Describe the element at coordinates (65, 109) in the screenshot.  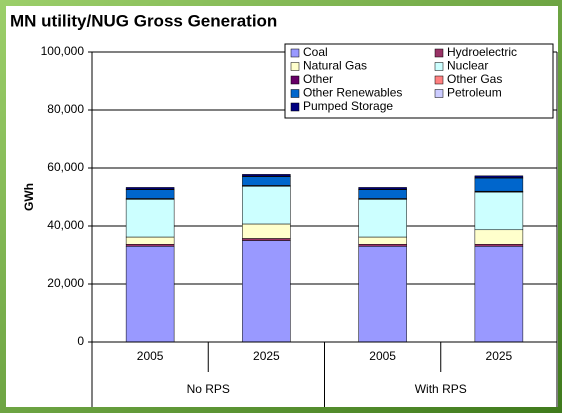
I see `y-tick-label: 80,000` at that location.